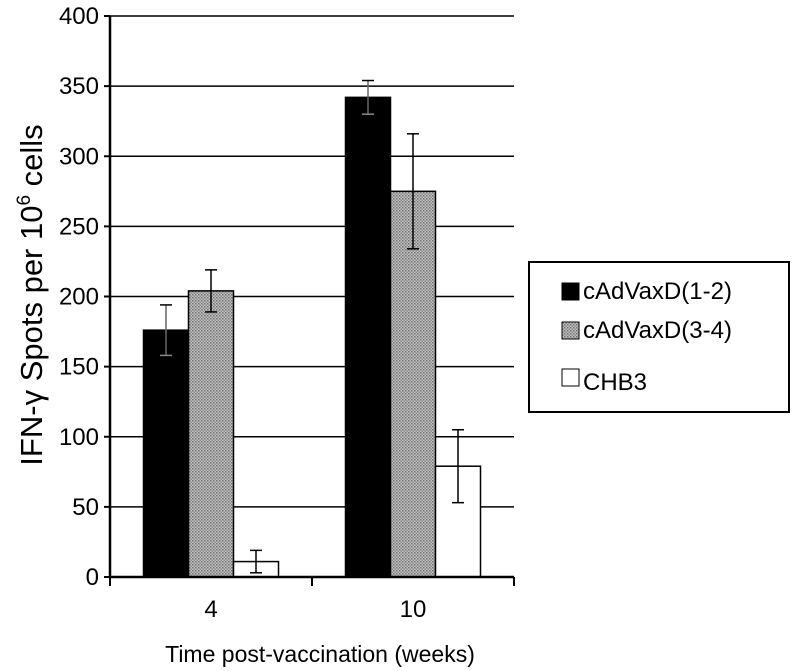 The image size is (800, 671). What do you see at coordinates (31, 298) in the screenshot?
I see `y-axis-title-part: Spots per 10` at bounding box center [31, 298].